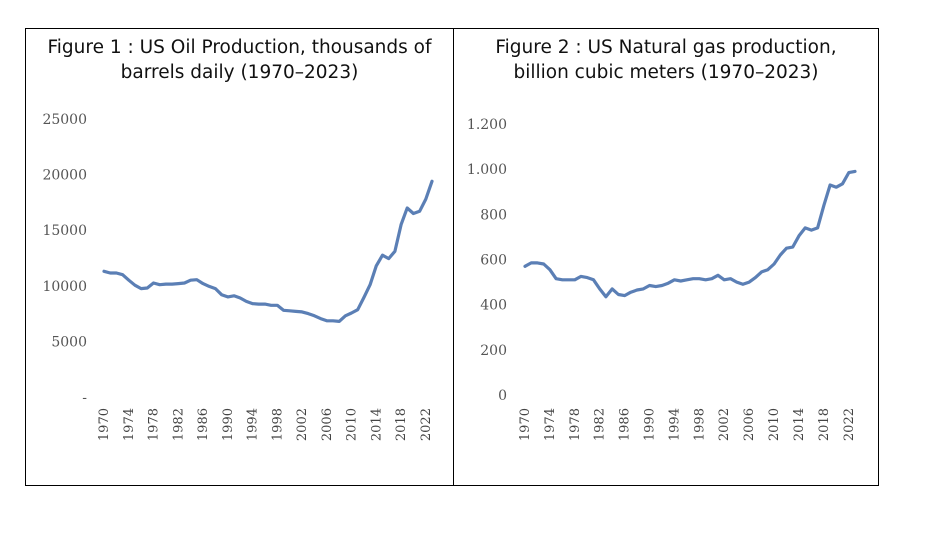 The image size is (938, 544). What do you see at coordinates (487, 125) in the screenshot?
I see `gas-ytick-label: 1.200` at bounding box center [487, 125].